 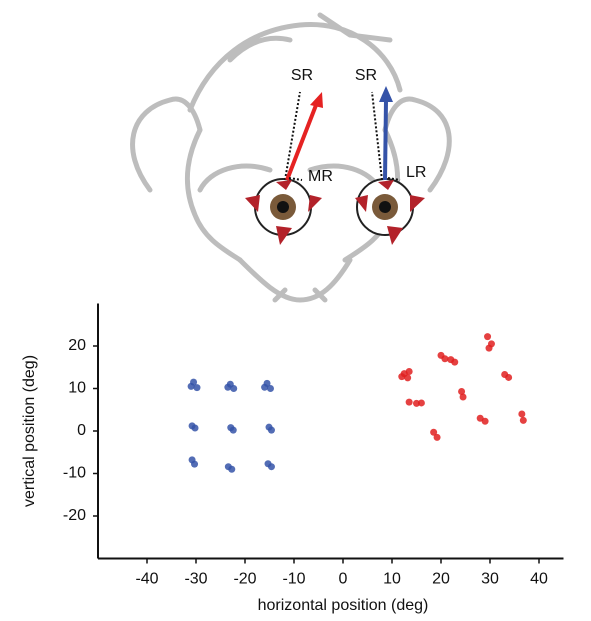 What do you see at coordinates (316, 100) in the screenshot?
I see `arrow-red-head` at bounding box center [316, 100].